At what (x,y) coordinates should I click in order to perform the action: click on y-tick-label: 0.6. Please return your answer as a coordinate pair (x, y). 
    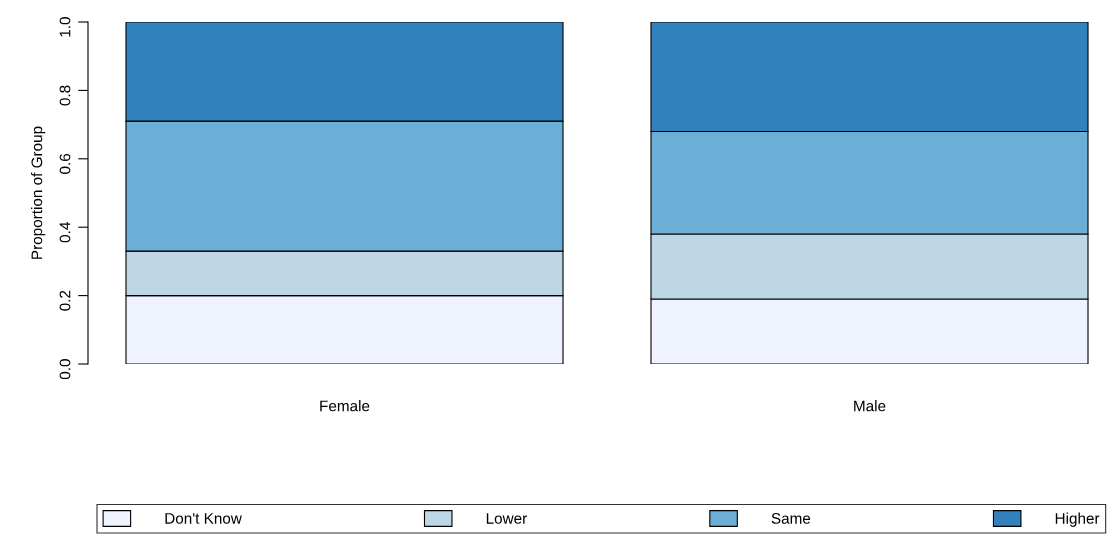
    Looking at the image, I should click on (65, 163).